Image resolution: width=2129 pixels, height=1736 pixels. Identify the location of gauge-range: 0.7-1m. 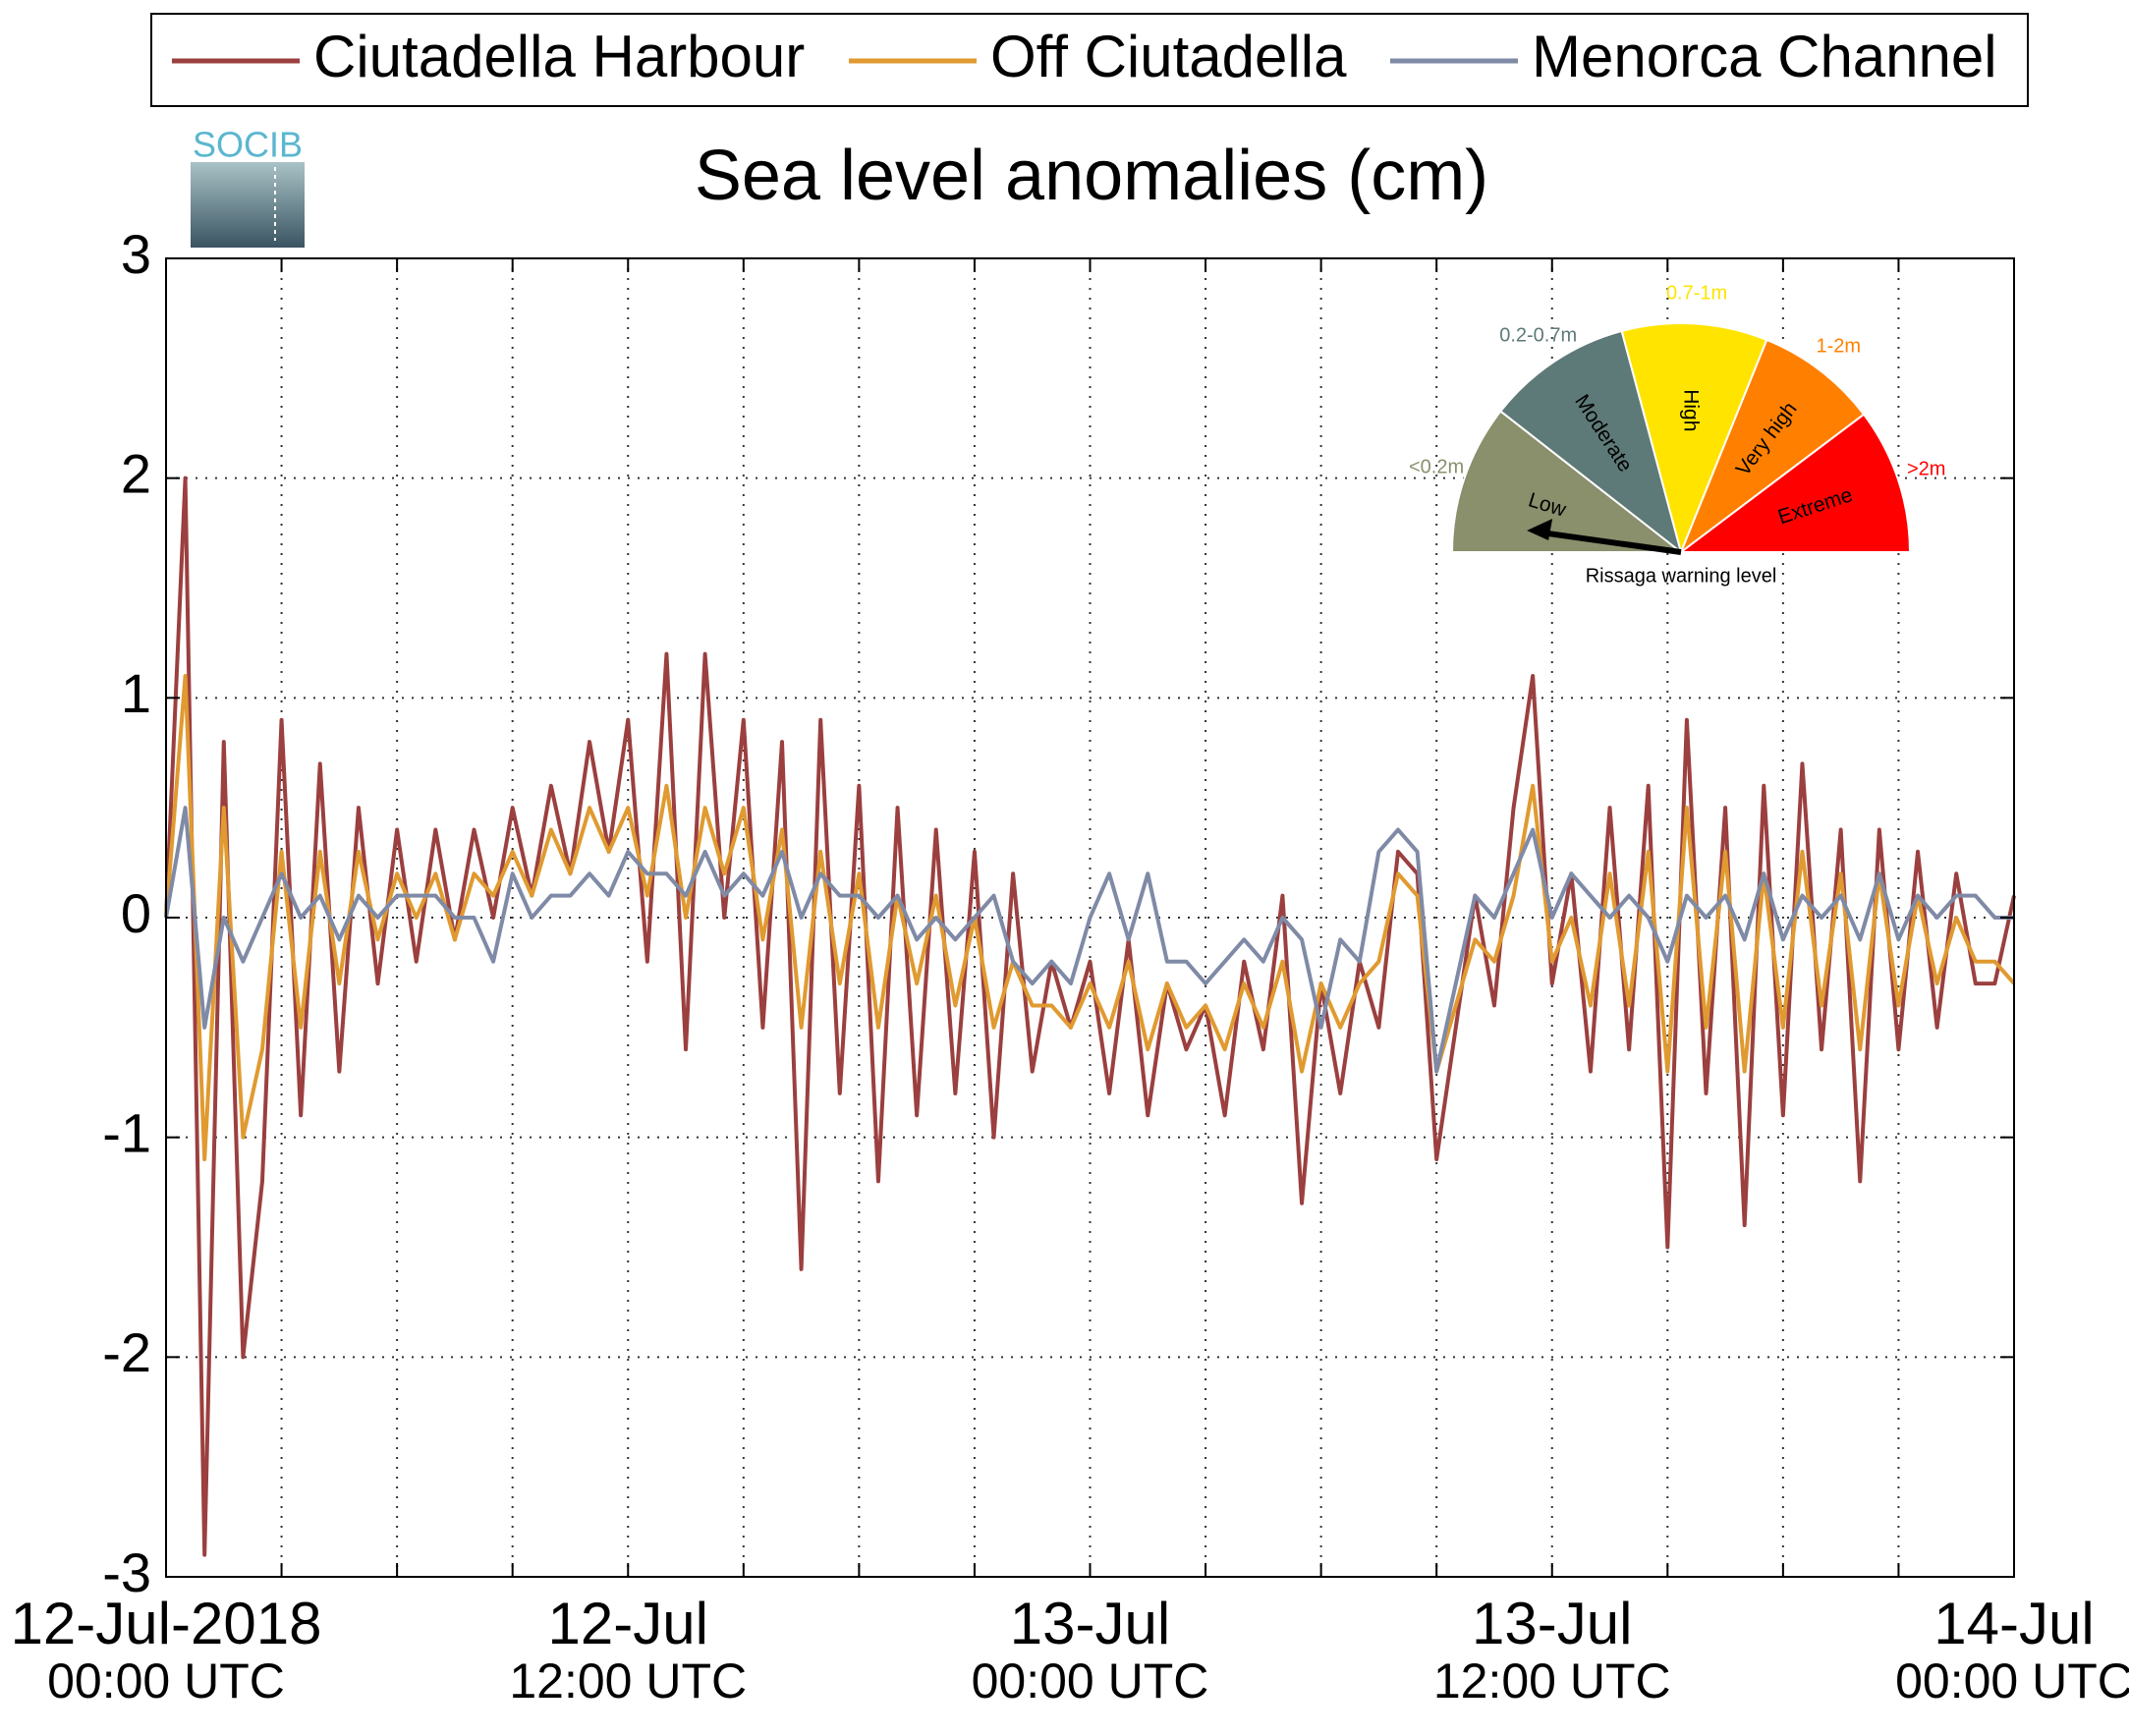
(1696, 293).